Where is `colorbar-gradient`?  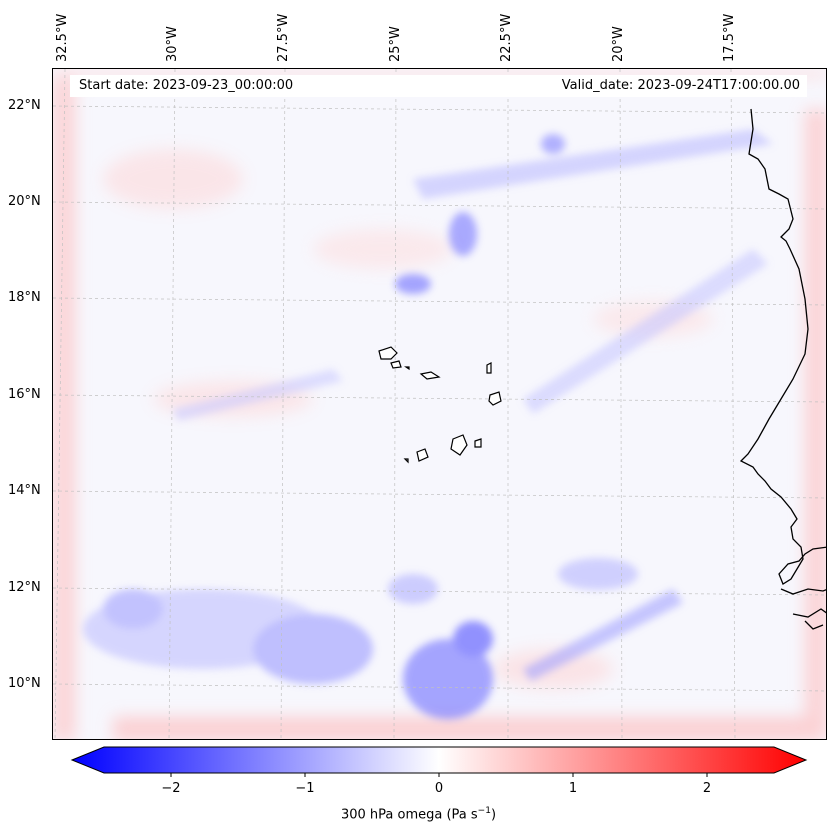
colorbar-gradient is located at coordinates (439, 760).